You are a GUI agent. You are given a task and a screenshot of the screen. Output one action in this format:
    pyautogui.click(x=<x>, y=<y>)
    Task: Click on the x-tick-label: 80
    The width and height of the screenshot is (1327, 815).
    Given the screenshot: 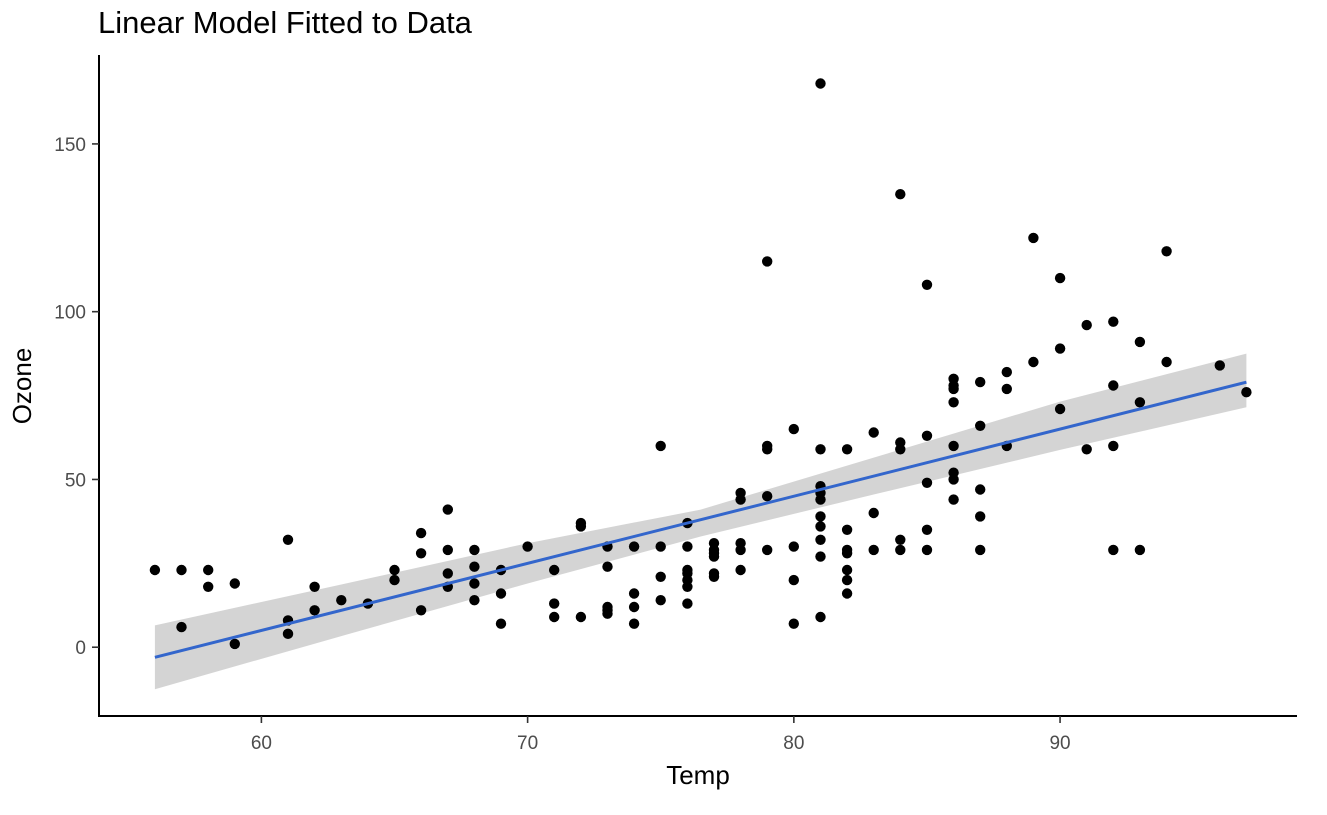 What is the action you would take?
    pyautogui.click(x=793, y=743)
    